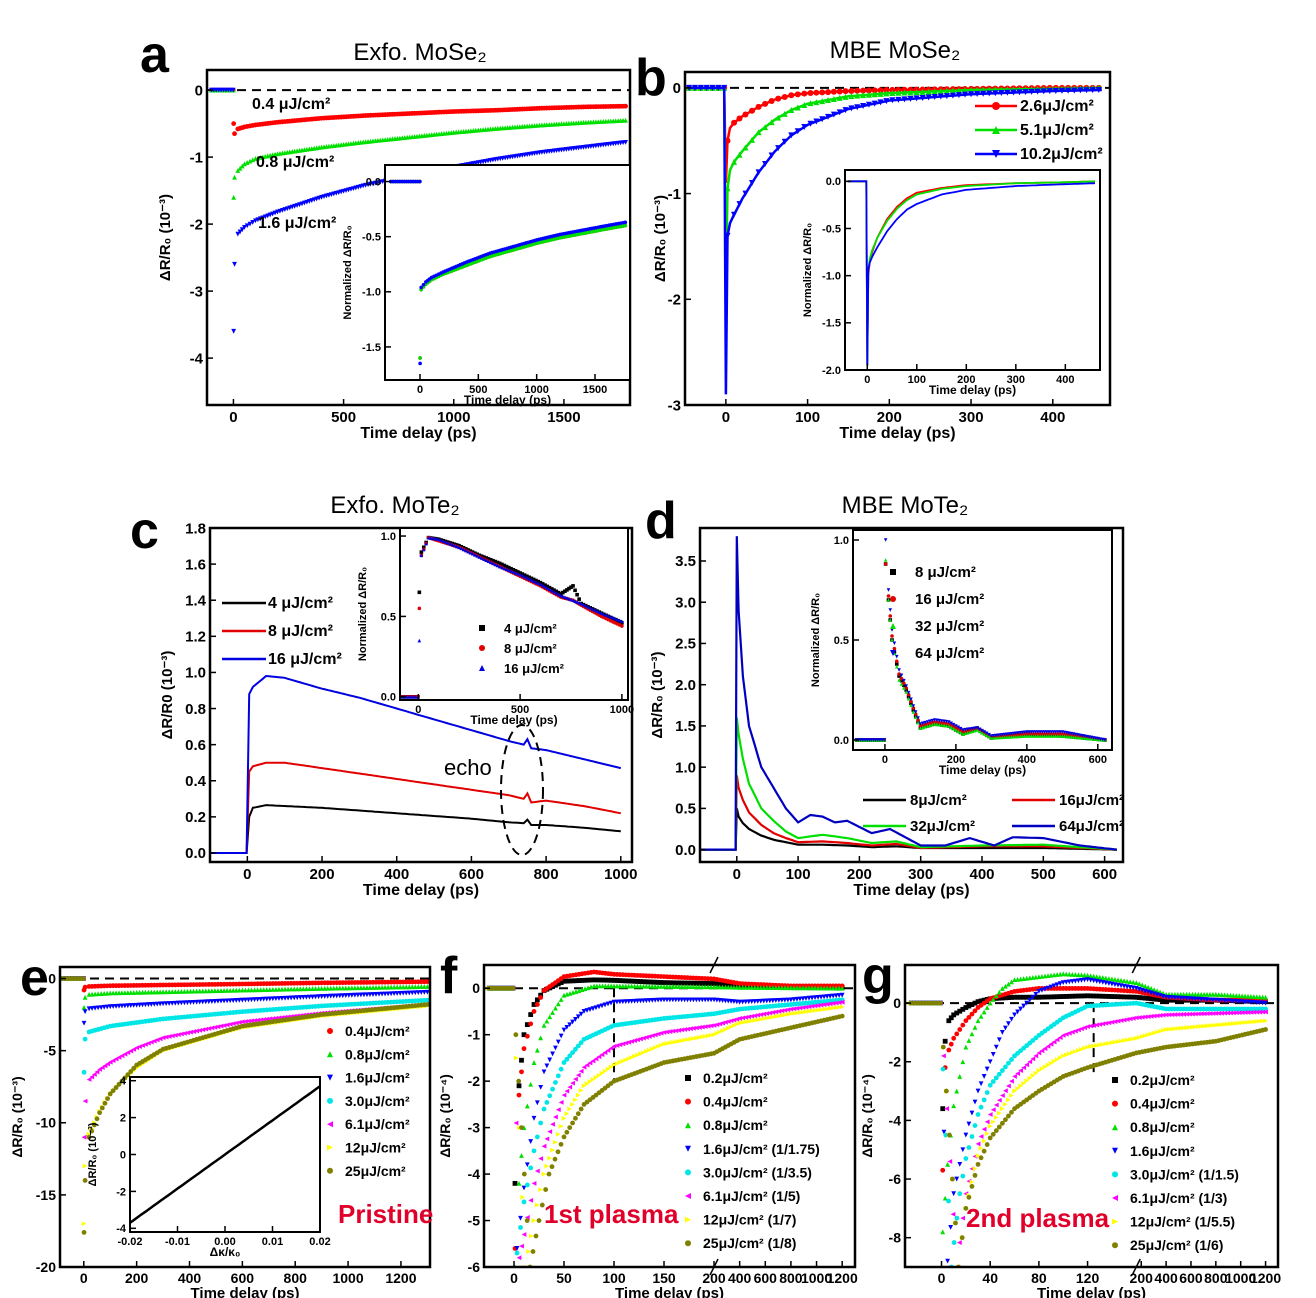 The height and width of the screenshot is (1298, 1316). I want to click on inset-legend-entry: 32 μJ/cm², so click(949, 626).